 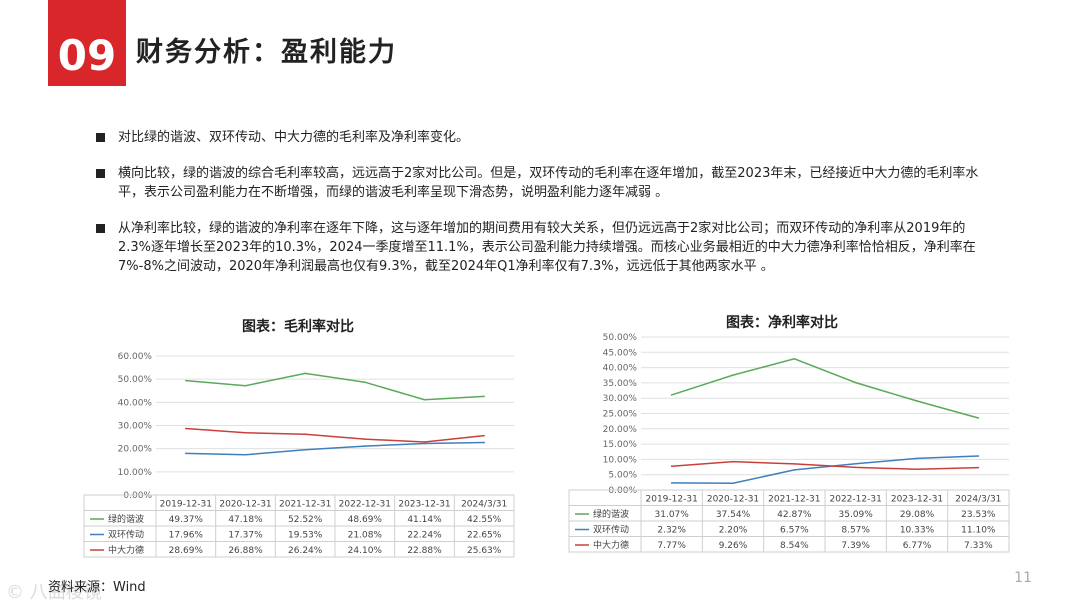 I want to click on x-category-label: 2023-12-31, so click(x=917, y=500).